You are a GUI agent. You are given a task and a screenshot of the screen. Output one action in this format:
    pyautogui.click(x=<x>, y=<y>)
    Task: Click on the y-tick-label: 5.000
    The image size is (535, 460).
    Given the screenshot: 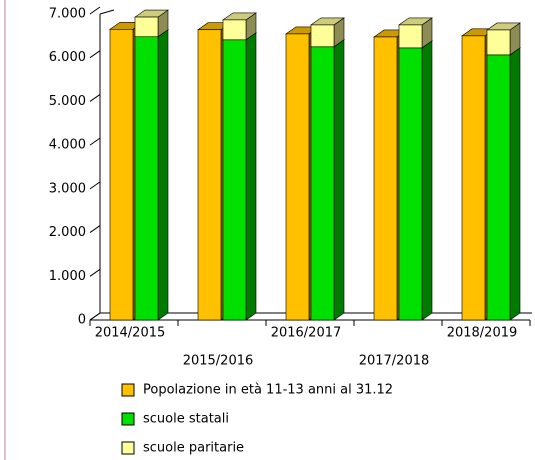 What is the action you would take?
    pyautogui.click(x=67, y=101)
    